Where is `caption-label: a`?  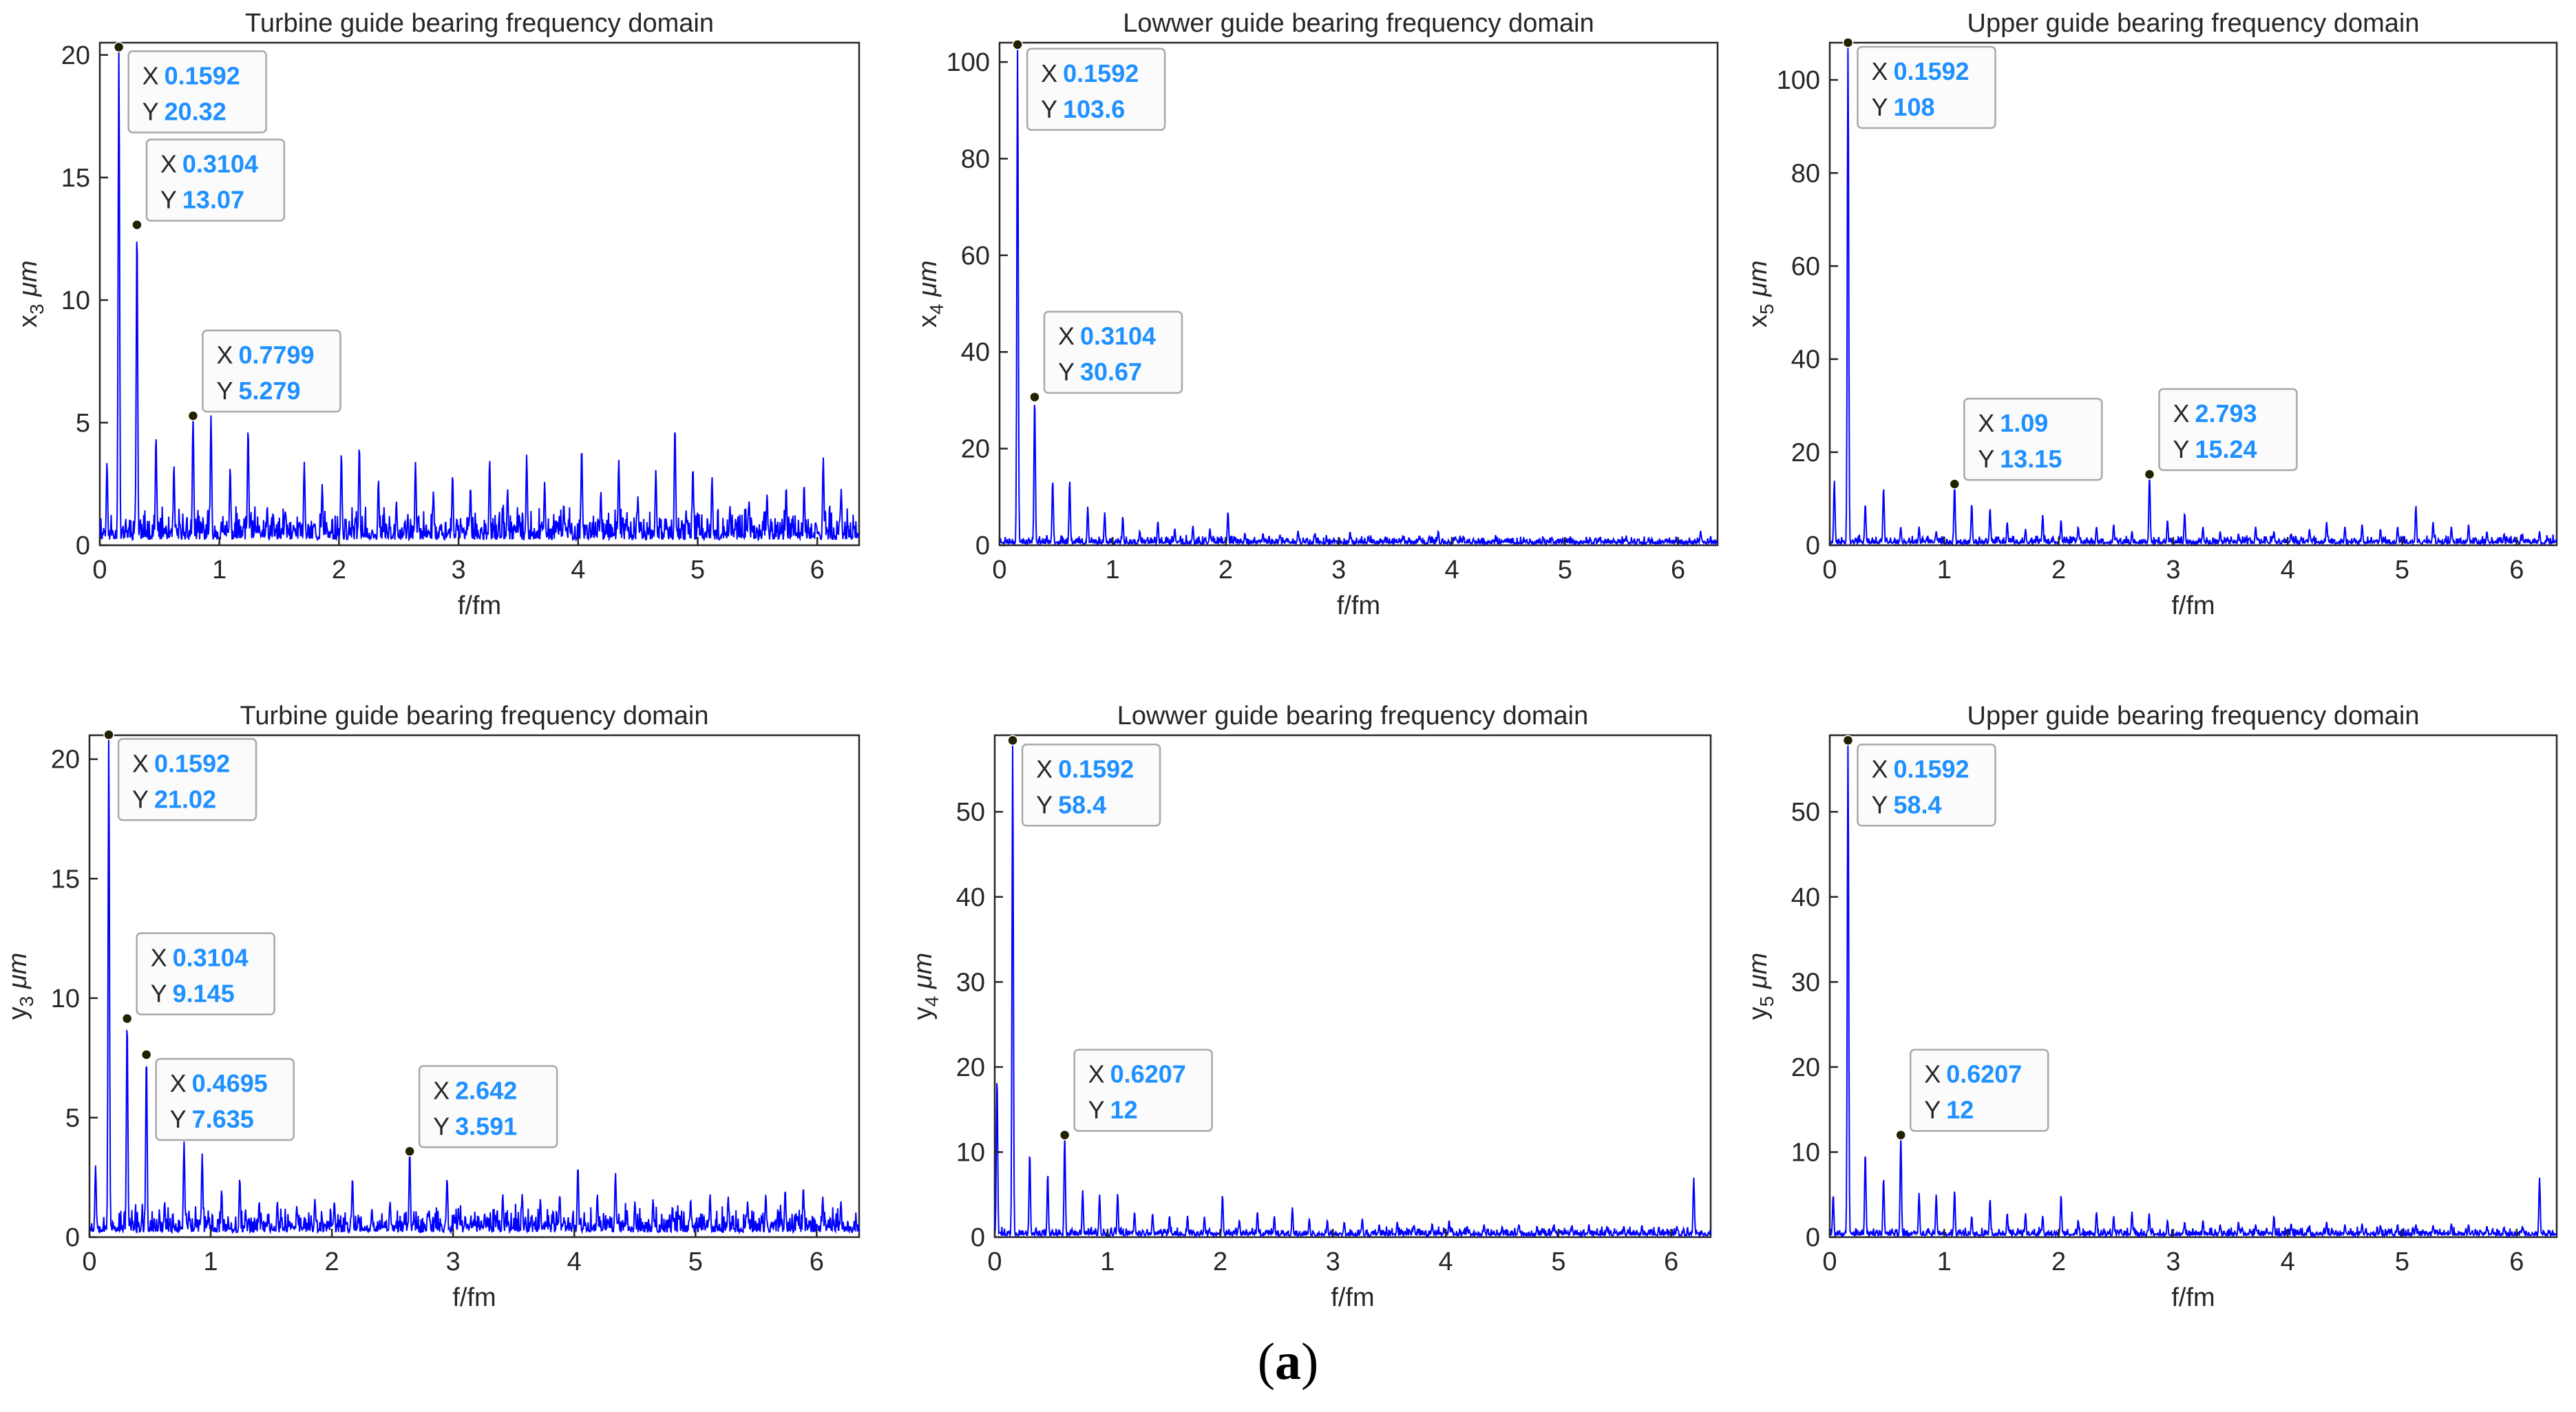 caption-label: a is located at coordinates (1288, 1362).